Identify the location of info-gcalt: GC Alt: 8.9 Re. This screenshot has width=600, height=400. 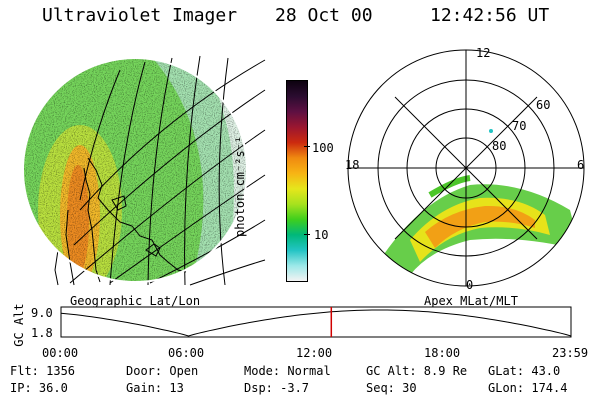
(417, 371).